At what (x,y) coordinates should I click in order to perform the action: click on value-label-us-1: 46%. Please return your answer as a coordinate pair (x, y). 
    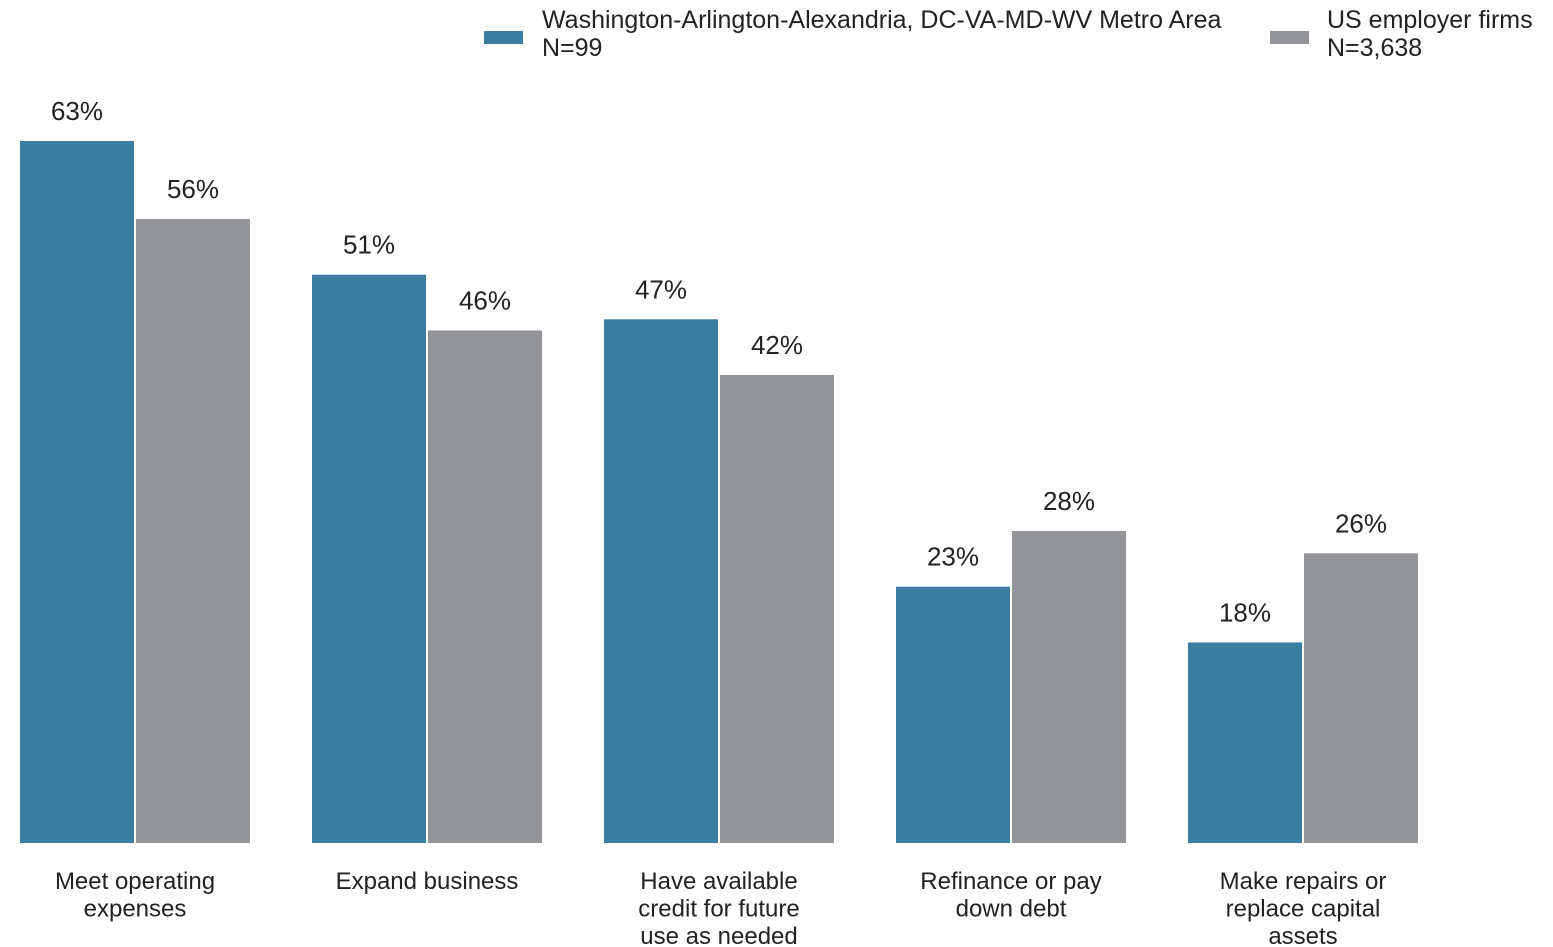
    Looking at the image, I should click on (485, 300).